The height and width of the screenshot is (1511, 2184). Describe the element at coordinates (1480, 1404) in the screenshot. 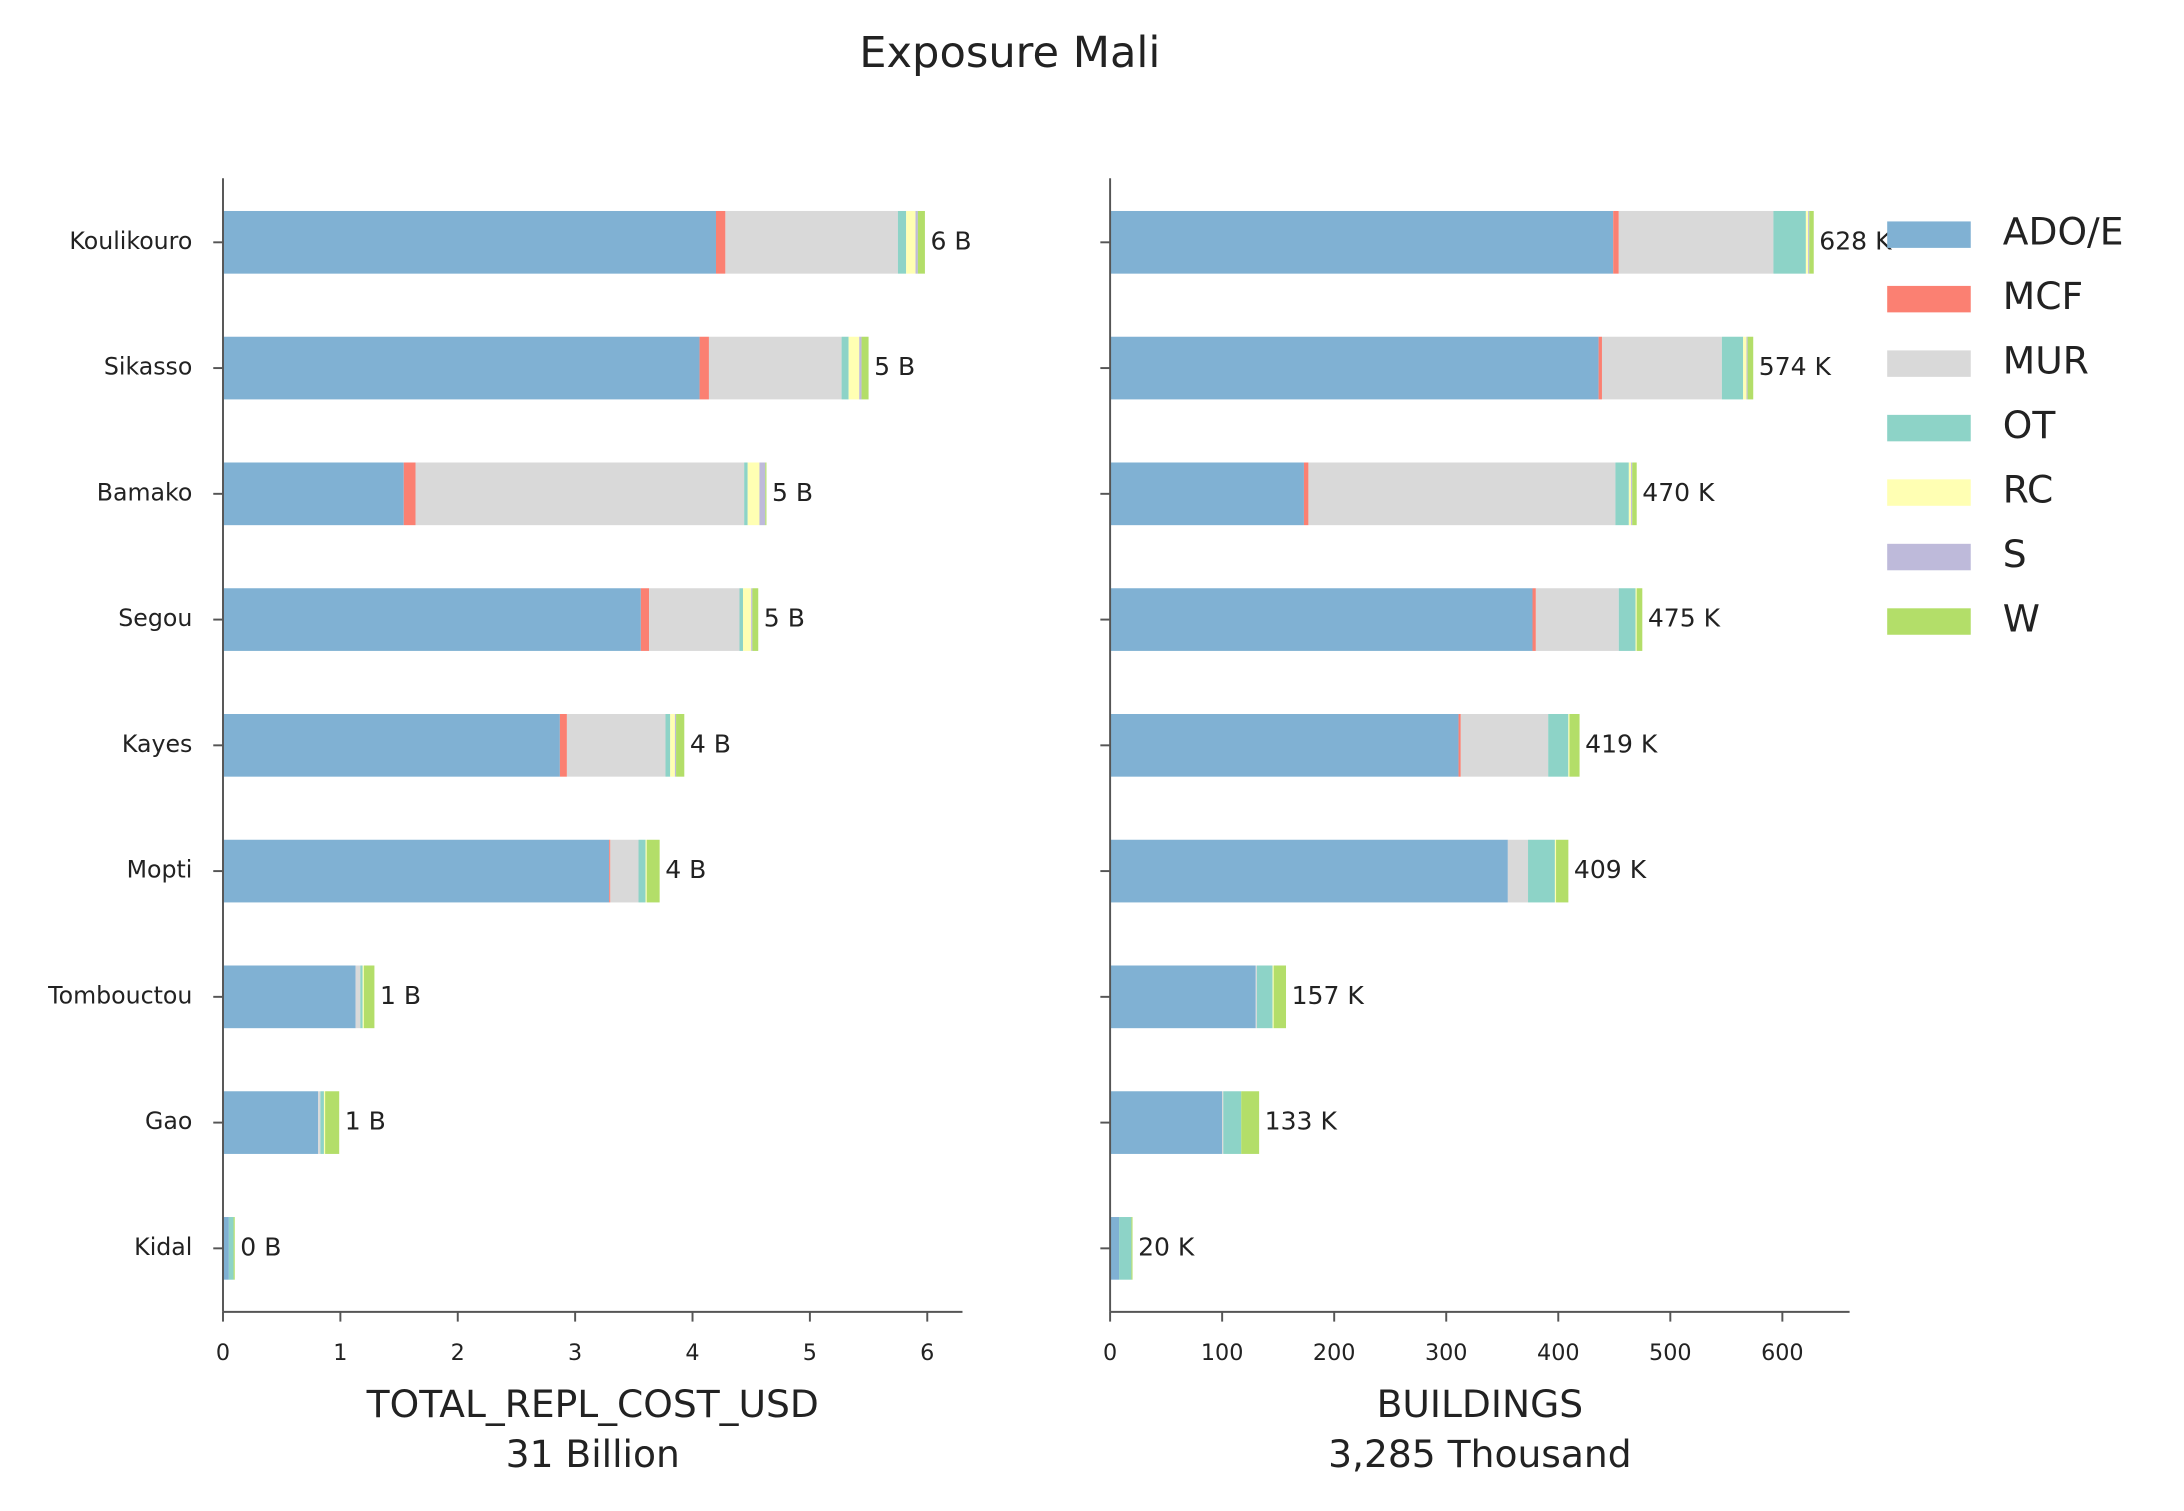

I see `x-axis-label: BUILDINGS` at that location.